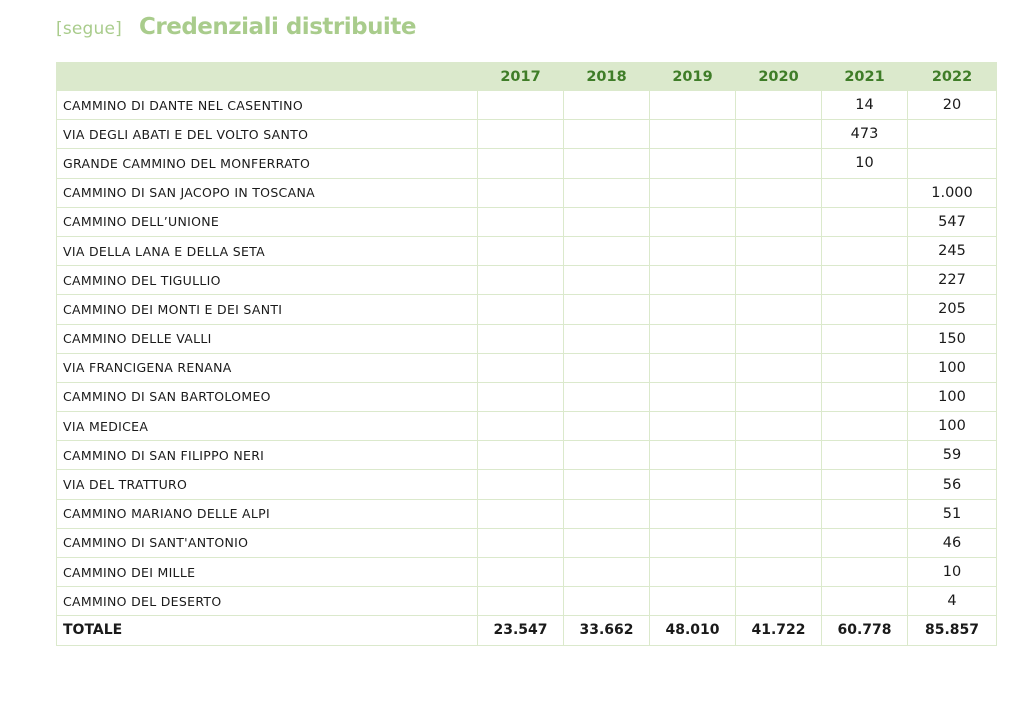 The height and width of the screenshot is (724, 1024). Describe the element at coordinates (267, 105) in the screenshot. I see `route-name-cell: CAMMINO DI DANTE NEL CASENTINO` at that location.